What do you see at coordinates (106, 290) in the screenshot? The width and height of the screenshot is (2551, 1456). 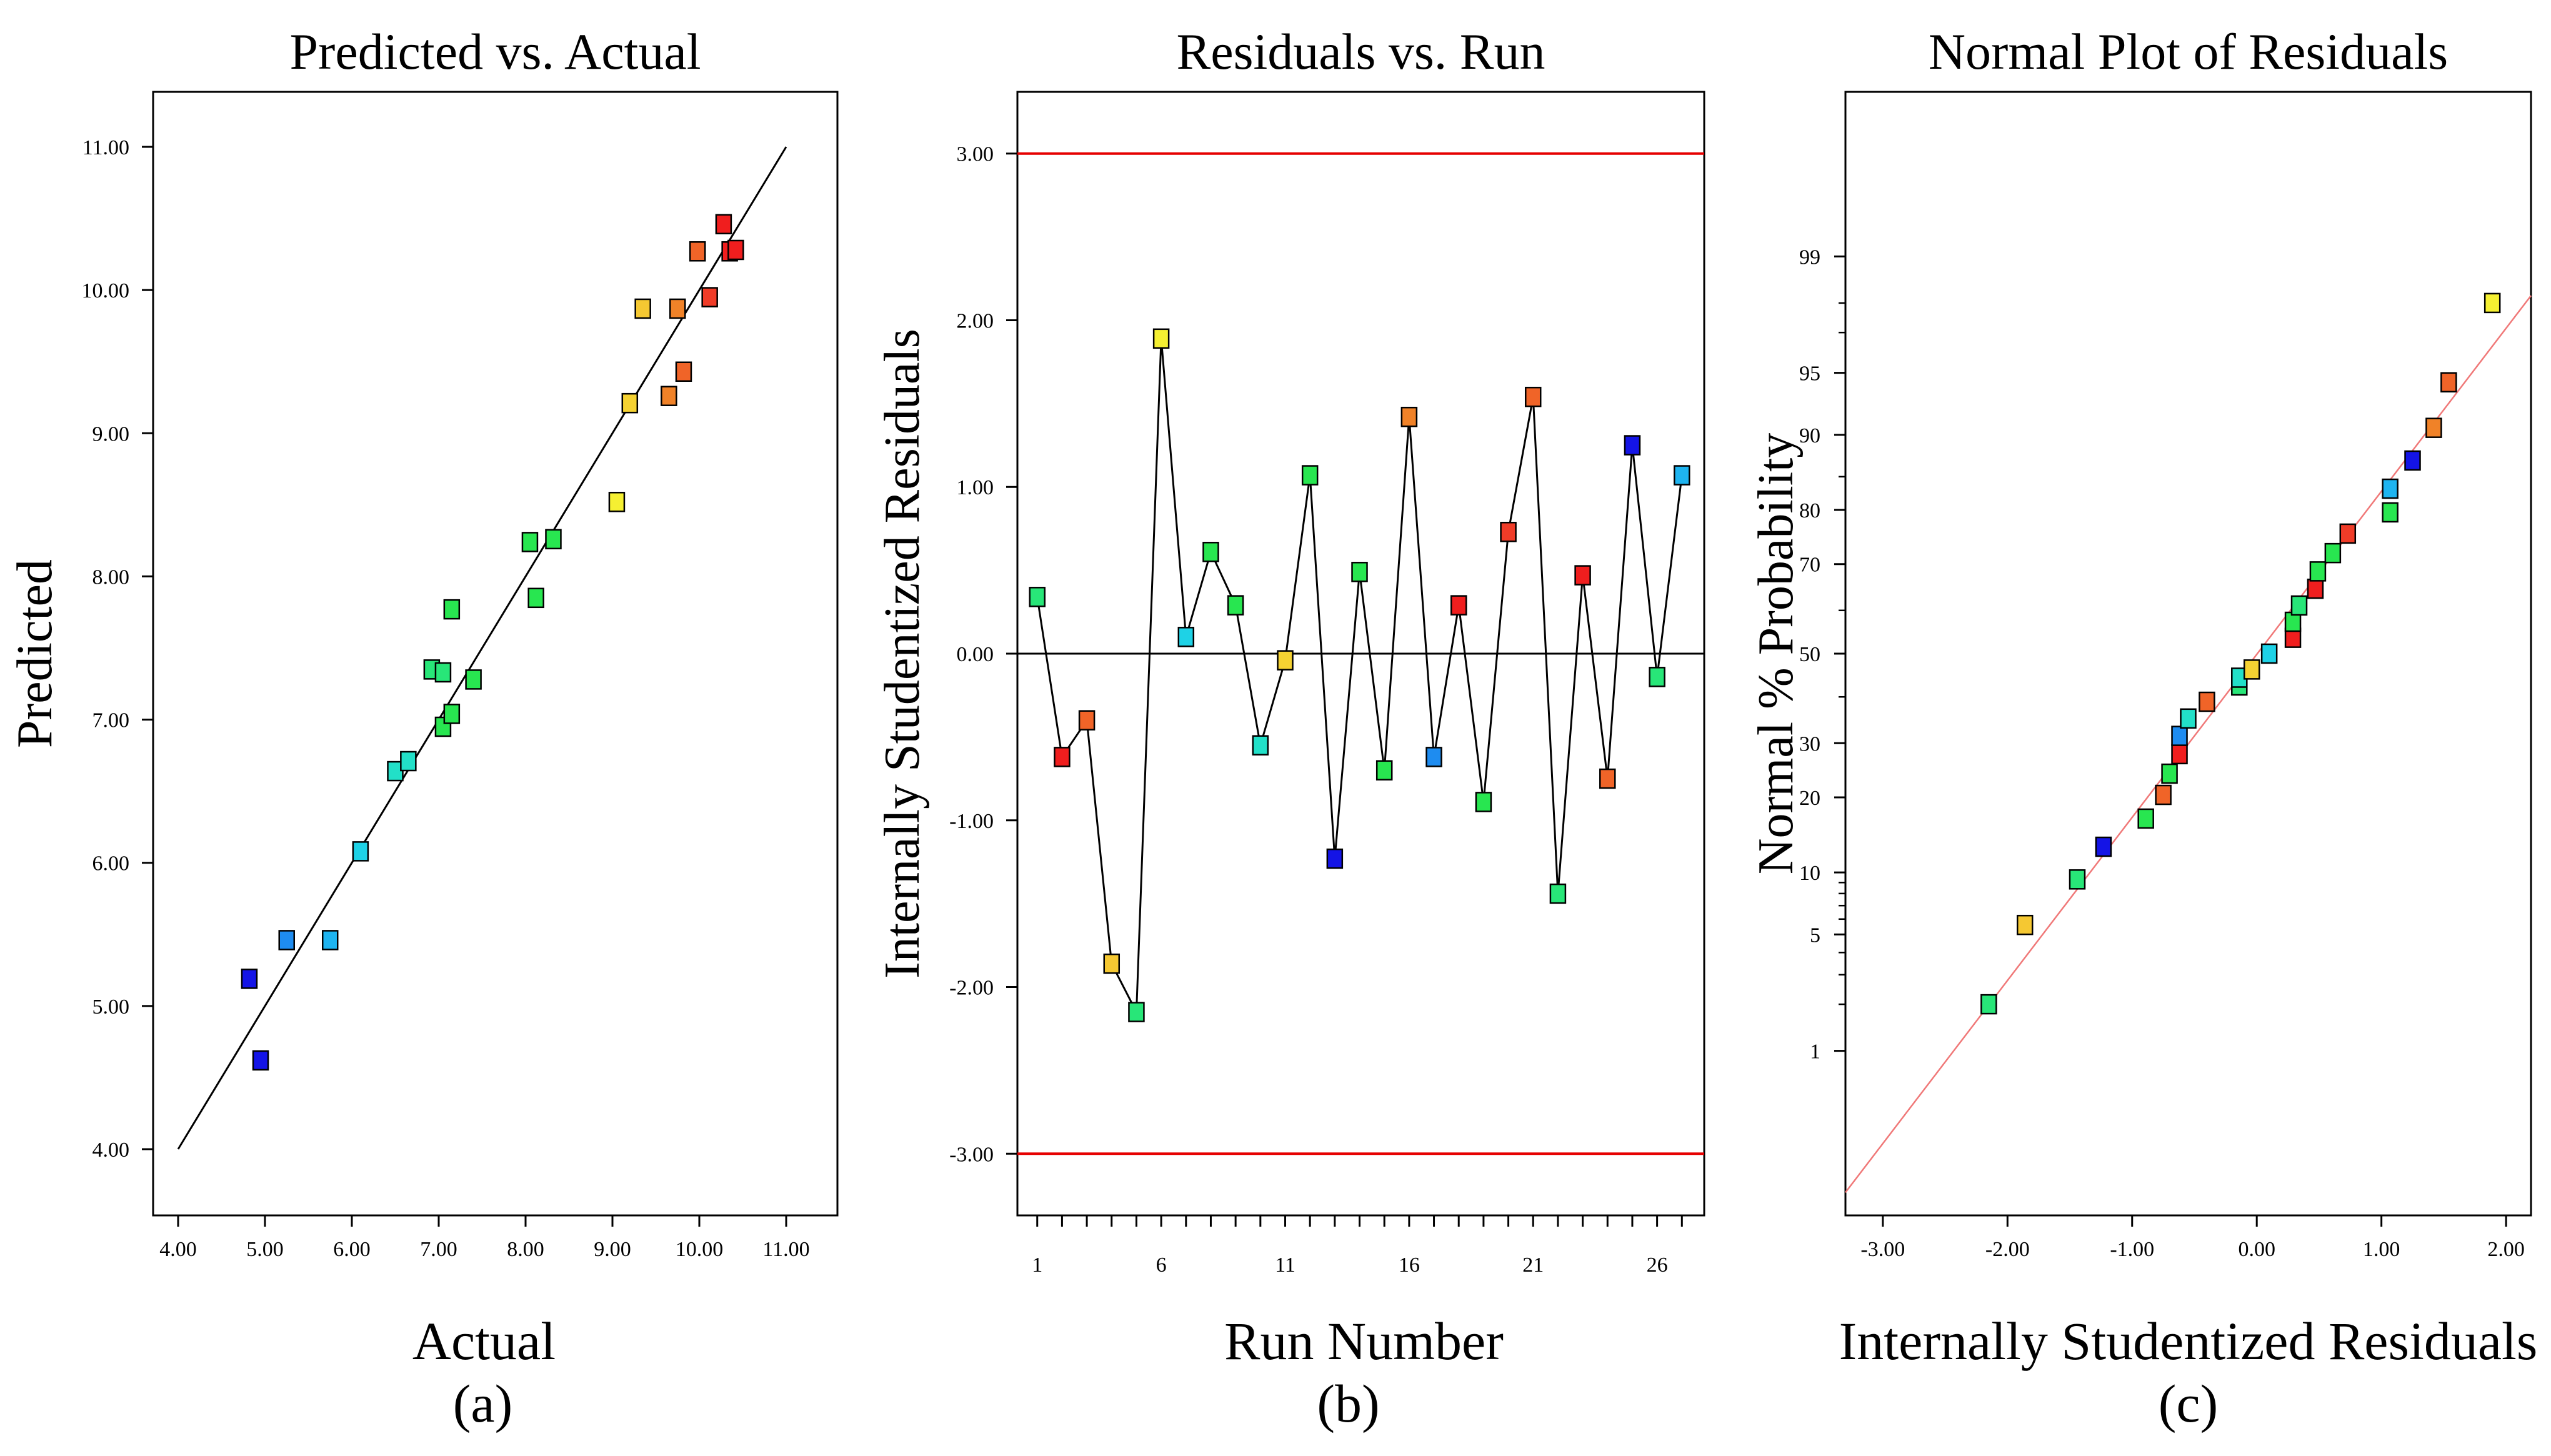 I see `y-tick-label-a: 10.00` at bounding box center [106, 290].